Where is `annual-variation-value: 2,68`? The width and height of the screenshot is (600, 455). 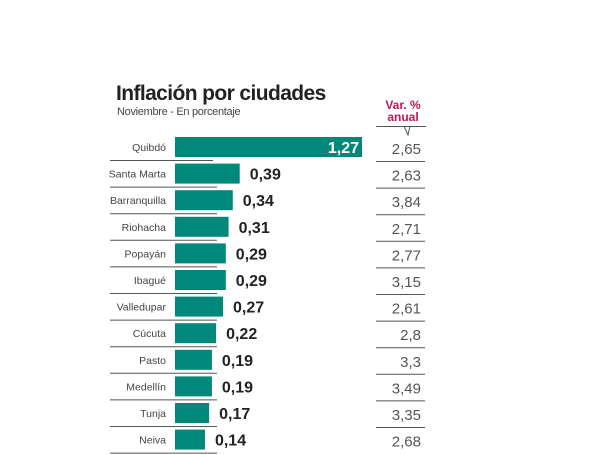
annual-variation-value: 2,68 is located at coordinates (406, 442).